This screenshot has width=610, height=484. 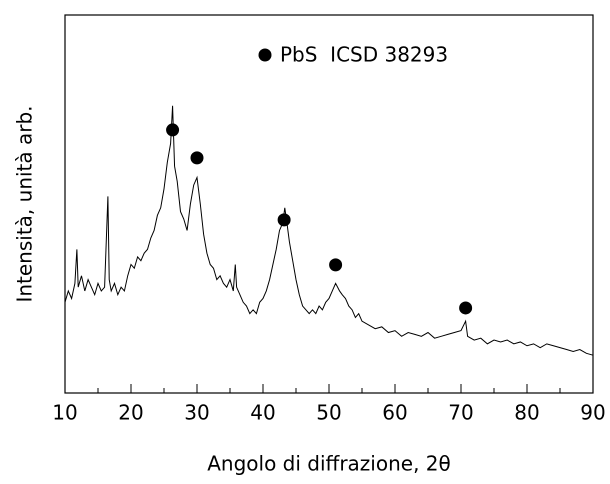 I want to click on y-axis-label: Intensità, unità arb., so click(x=25, y=203).